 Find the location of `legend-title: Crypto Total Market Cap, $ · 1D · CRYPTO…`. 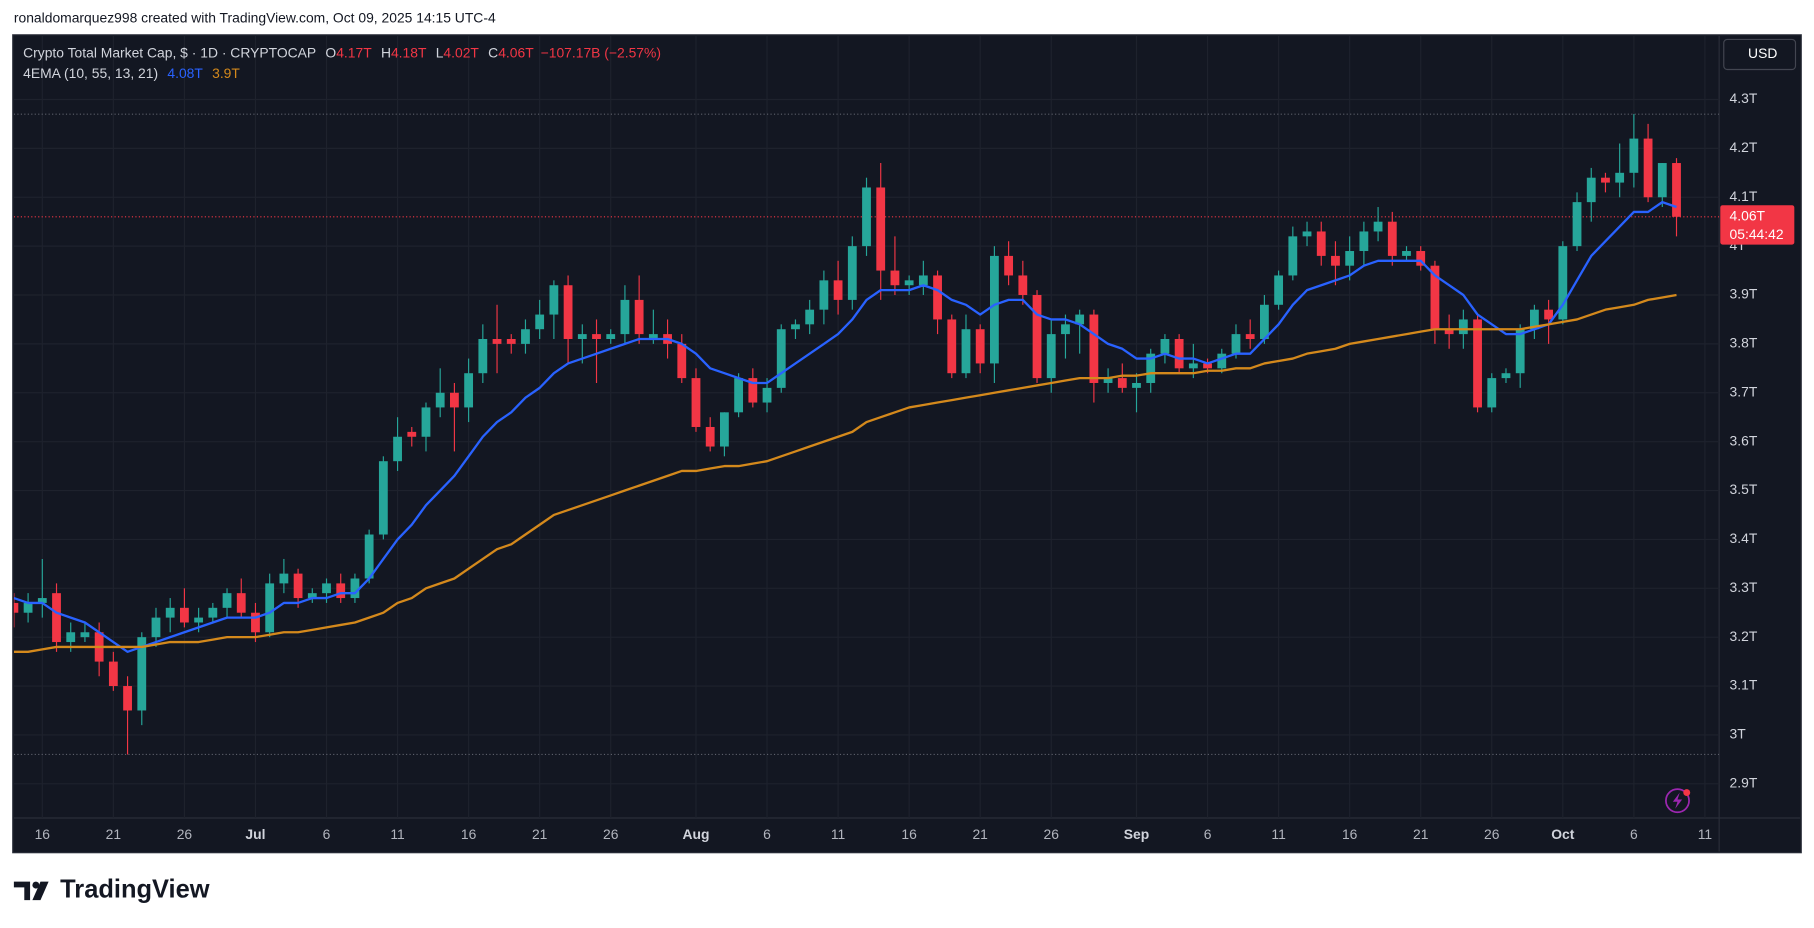

legend-title: Crypto Total Market Cap, $ · 1D · CRYPTO… is located at coordinates (169, 52).